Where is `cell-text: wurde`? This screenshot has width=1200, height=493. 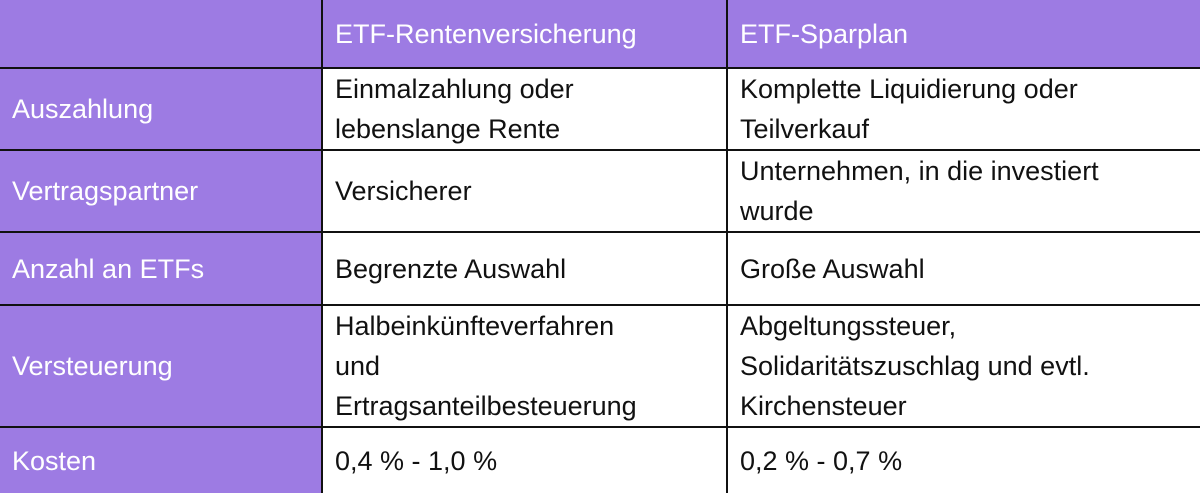
cell-text: wurde is located at coordinates (777, 211).